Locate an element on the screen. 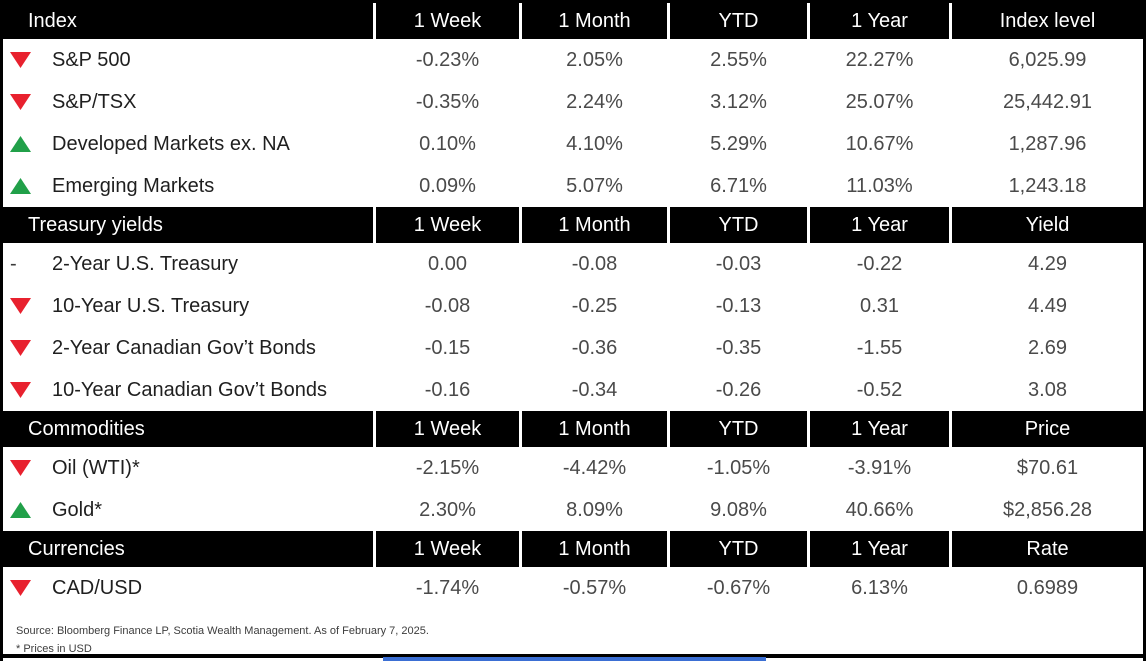 The height and width of the screenshot is (661, 1146). cell-1month: -0.25 is located at coordinates (594, 305).